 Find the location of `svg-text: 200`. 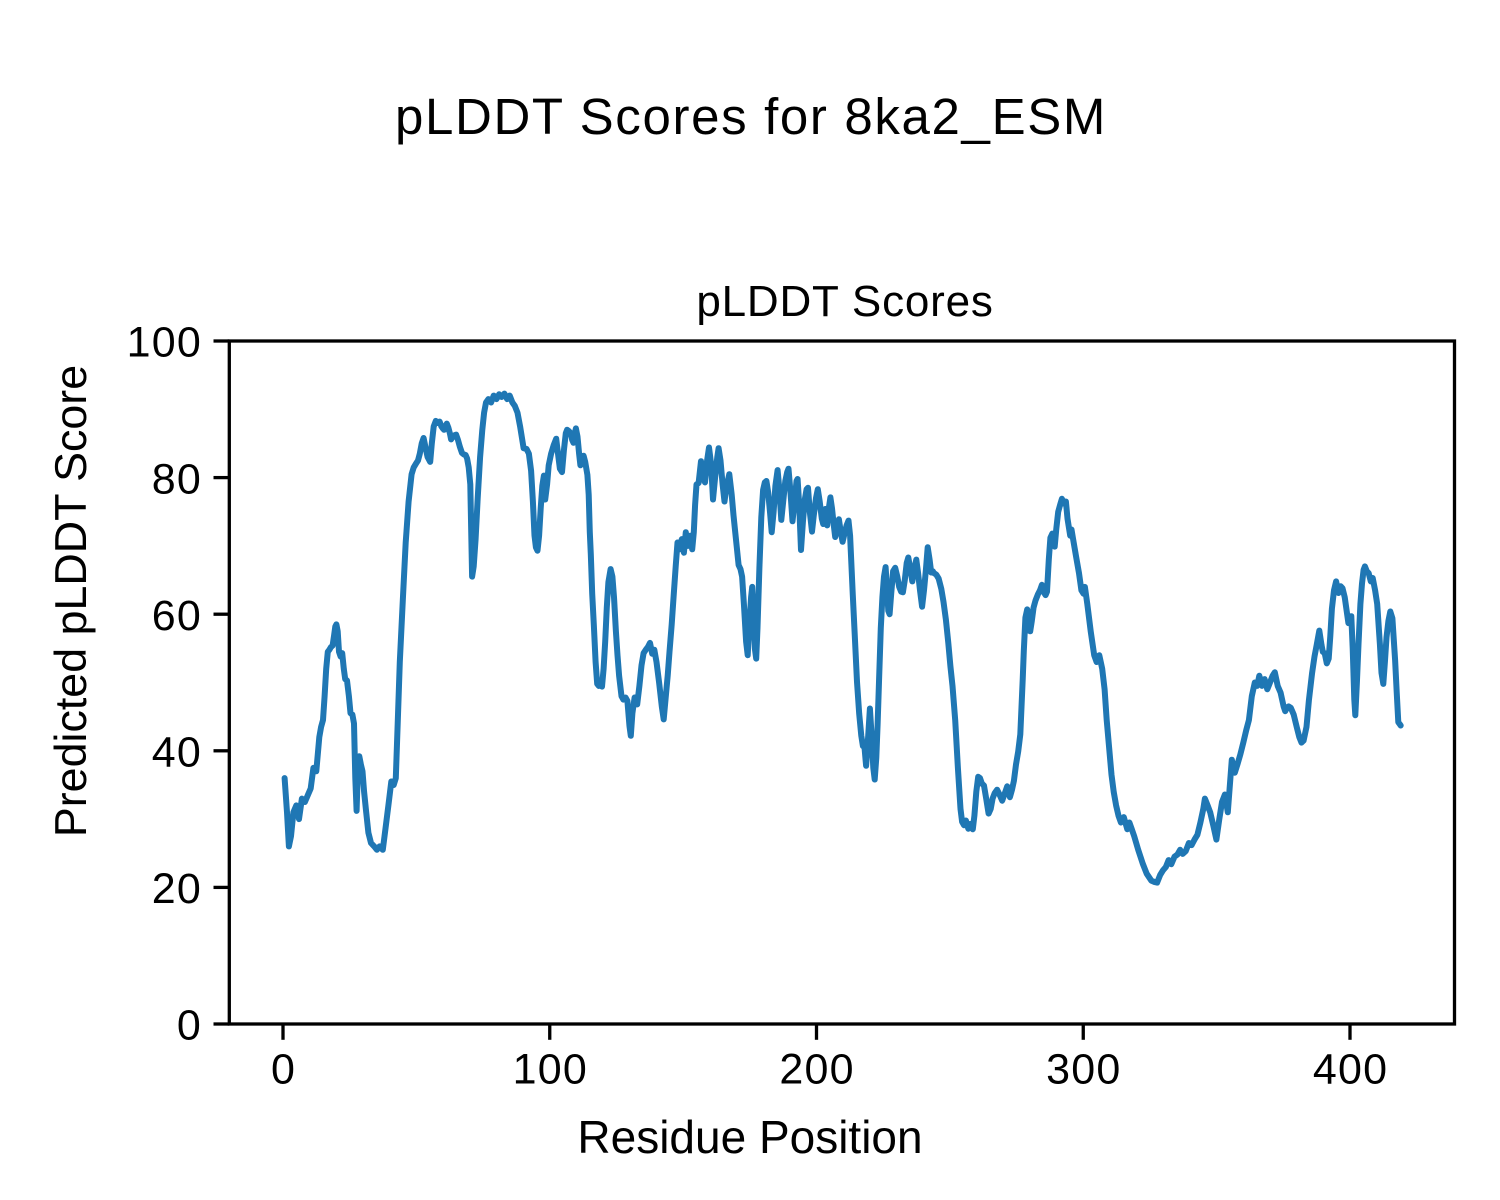

svg-text: 200 is located at coordinates (816, 1070).